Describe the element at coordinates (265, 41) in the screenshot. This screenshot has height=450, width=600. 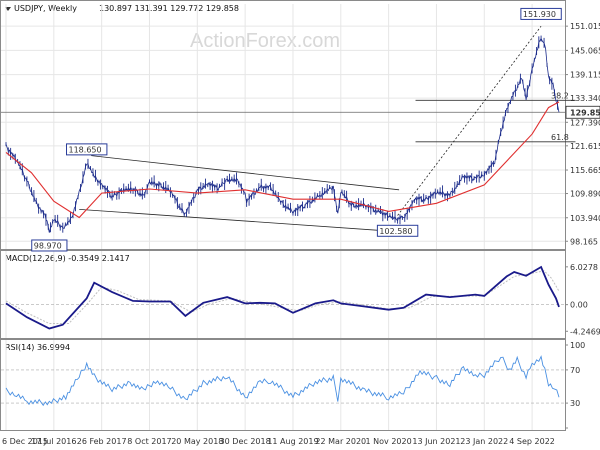
I see `watermark: ActionForex.com` at that location.